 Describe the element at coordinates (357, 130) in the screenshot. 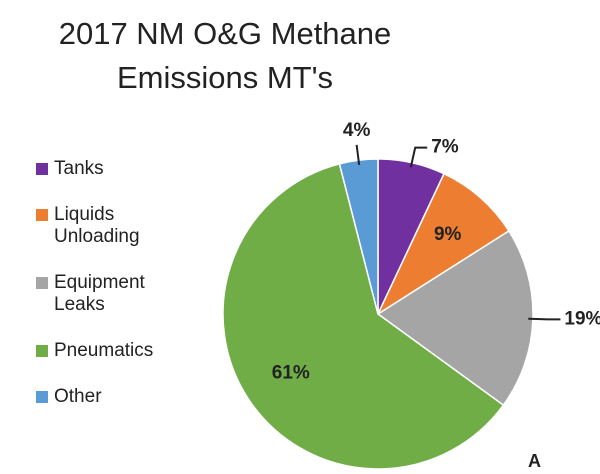

I see `data-label: 4%` at that location.